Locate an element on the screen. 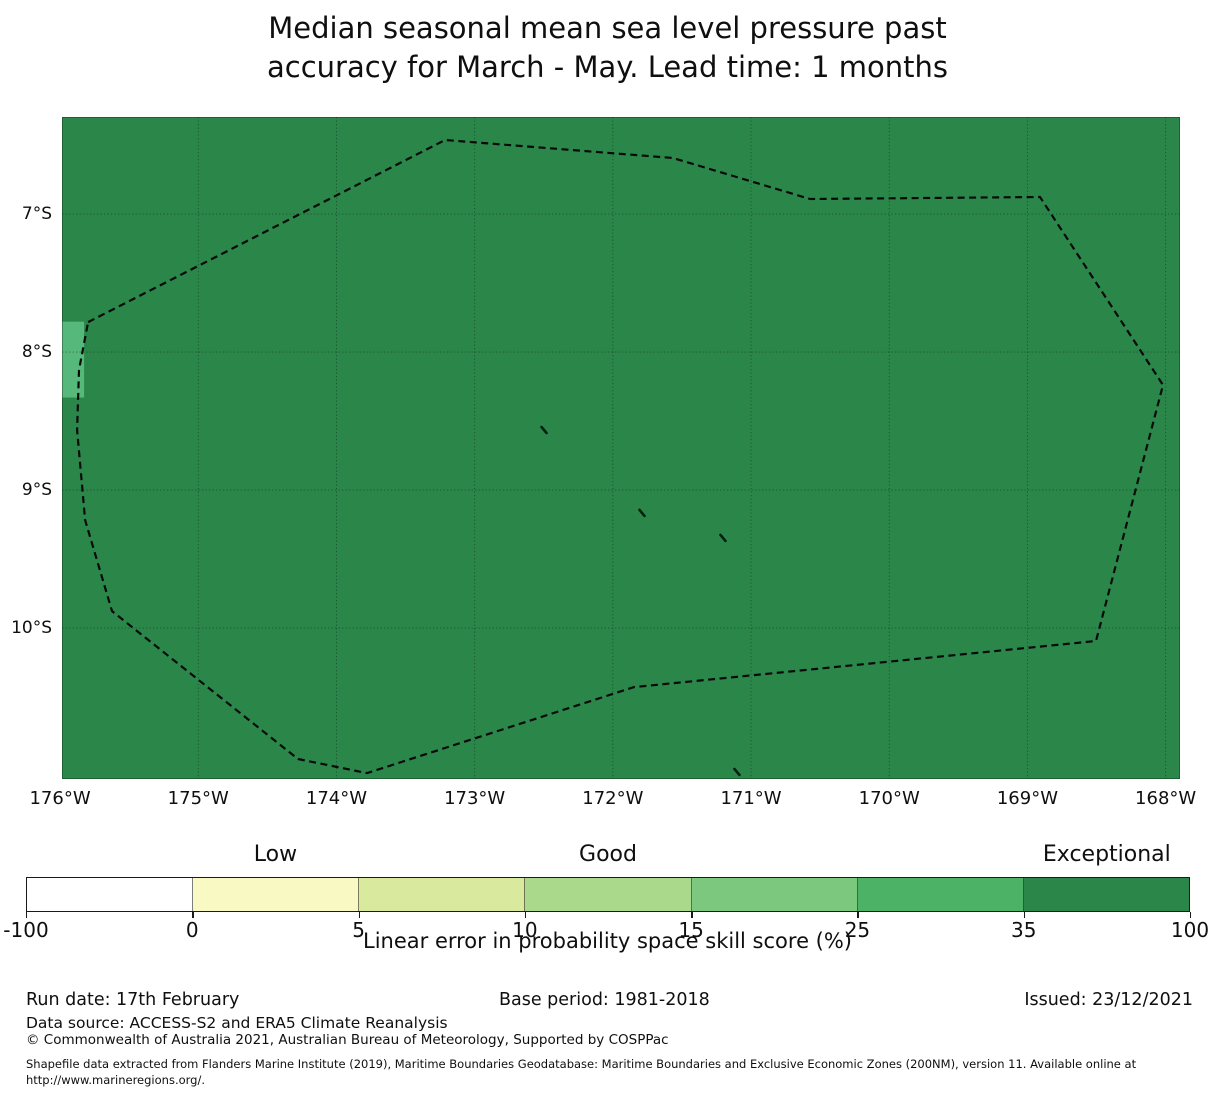 This screenshot has width=1215, height=1095. colorbar-tick-label: 0 is located at coordinates (192, 930).